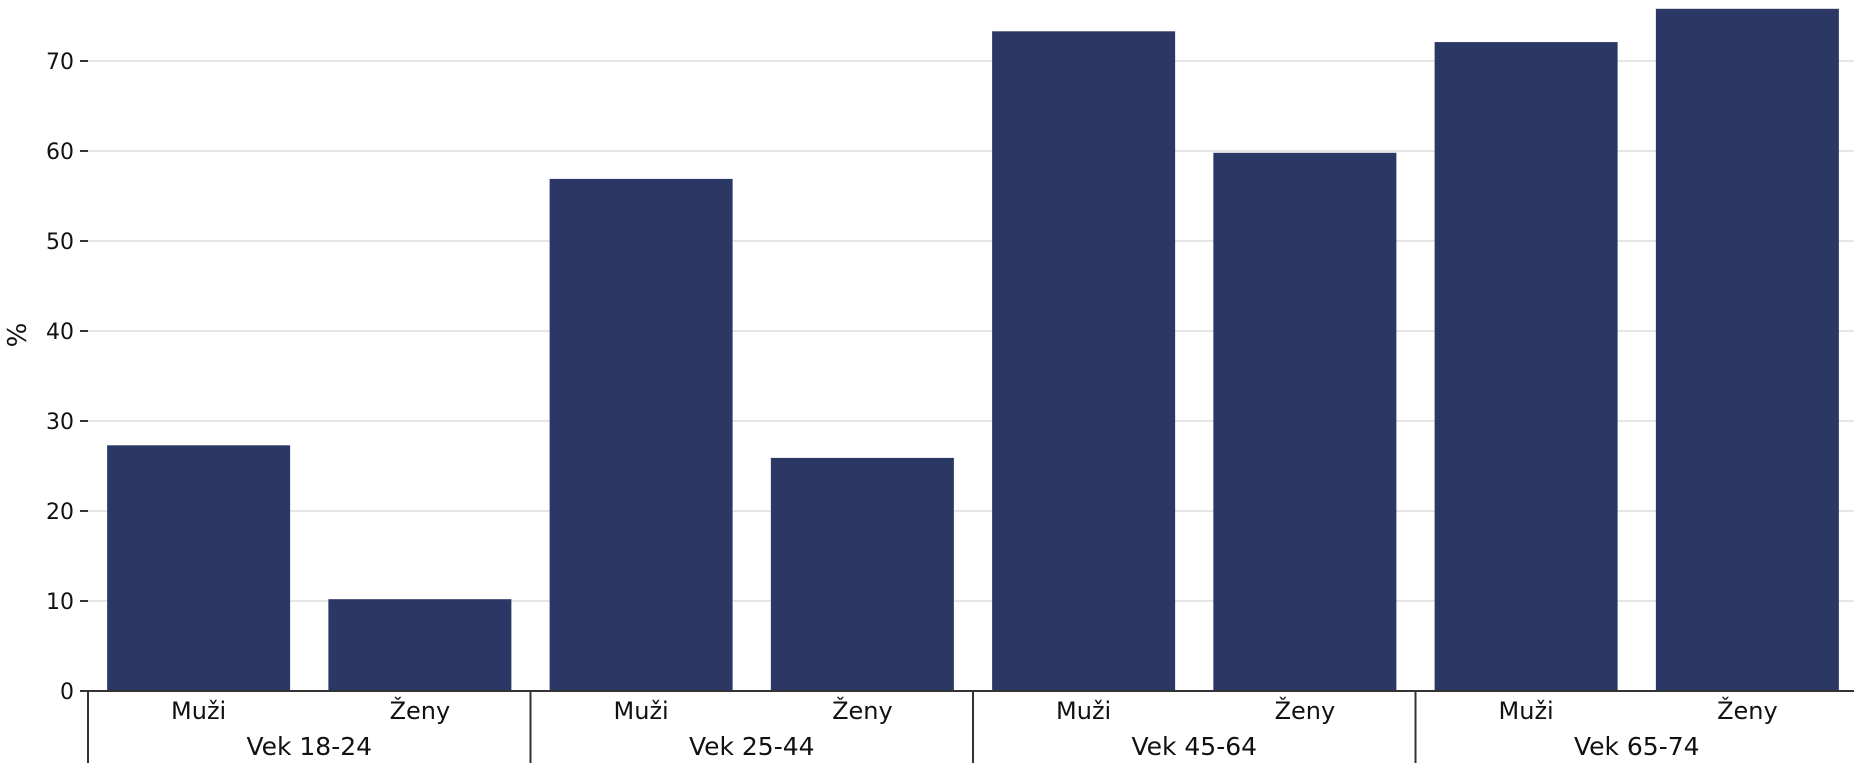  Describe the element at coordinates (18, 335) in the screenshot. I see `y-axis-title: %` at that location.